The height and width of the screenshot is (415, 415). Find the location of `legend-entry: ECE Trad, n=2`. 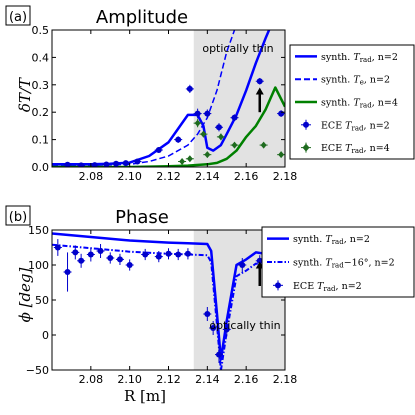

legend-entry: ECE Trad, n=2 is located at coordinates (317, 286).